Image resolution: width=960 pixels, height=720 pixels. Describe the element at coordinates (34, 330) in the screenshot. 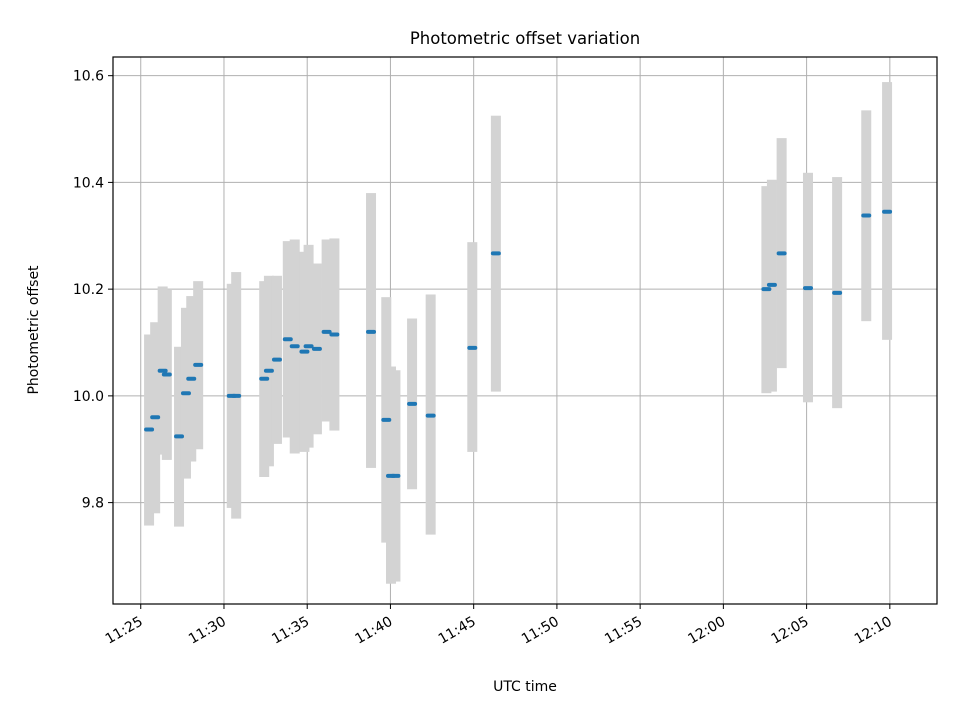

I see `y-axis-label: Photometric offset` at that location.